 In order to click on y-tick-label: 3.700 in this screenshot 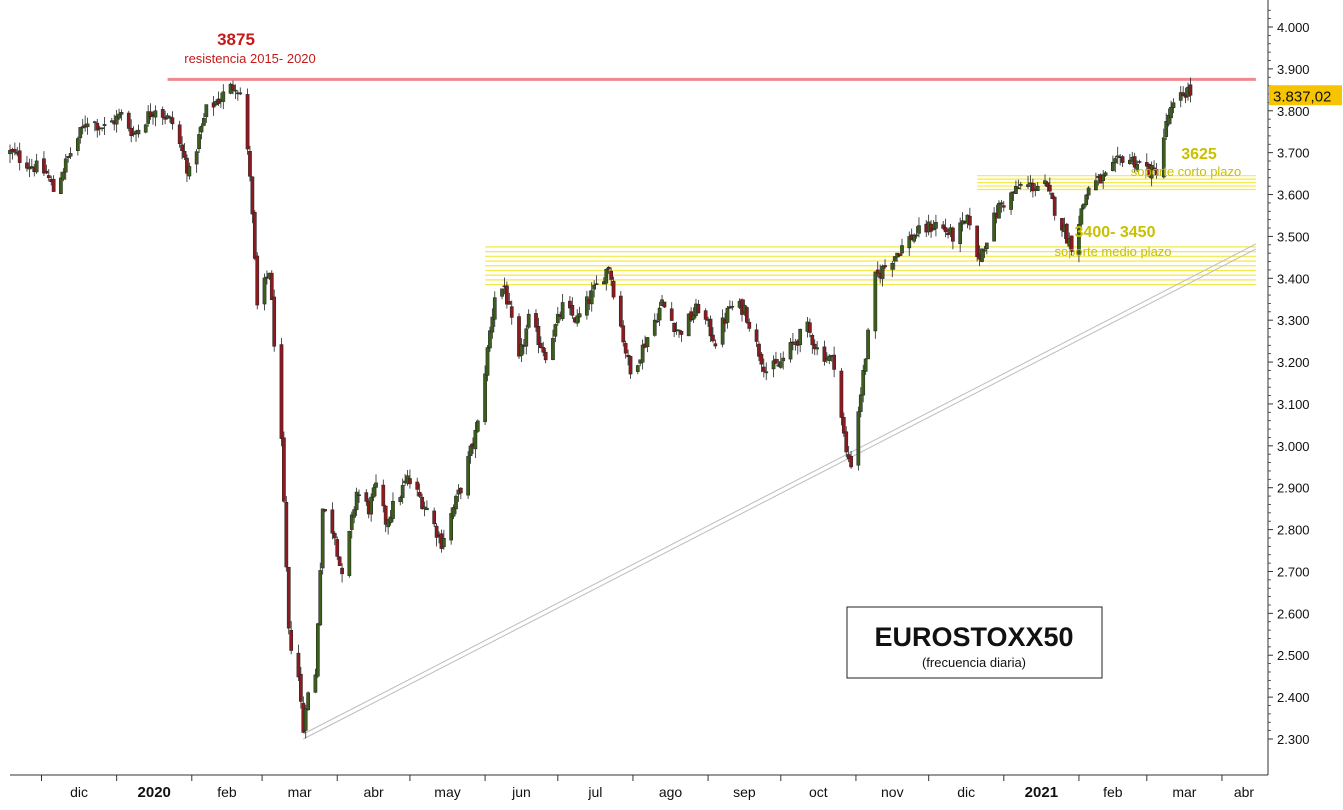, I will do `click(1293, 153)`.